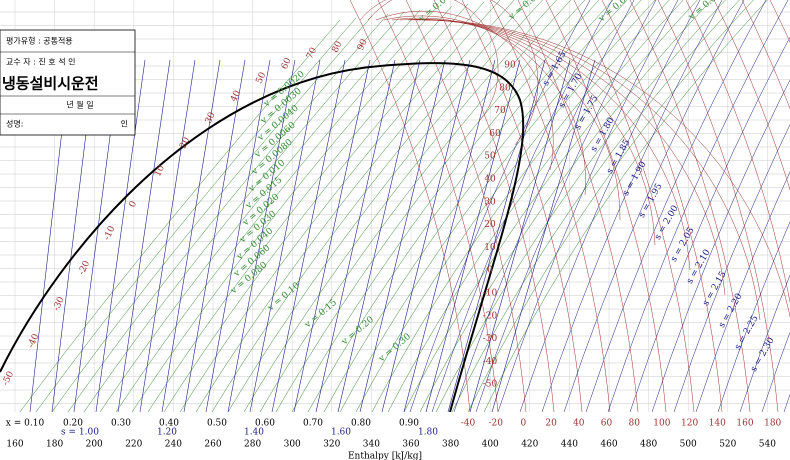 Image resolution: width=790 pixels, height=460 pixels. Describe the element at coordinates (607, 424) in the screenshot. I see `temperature-label: 60` at that location.